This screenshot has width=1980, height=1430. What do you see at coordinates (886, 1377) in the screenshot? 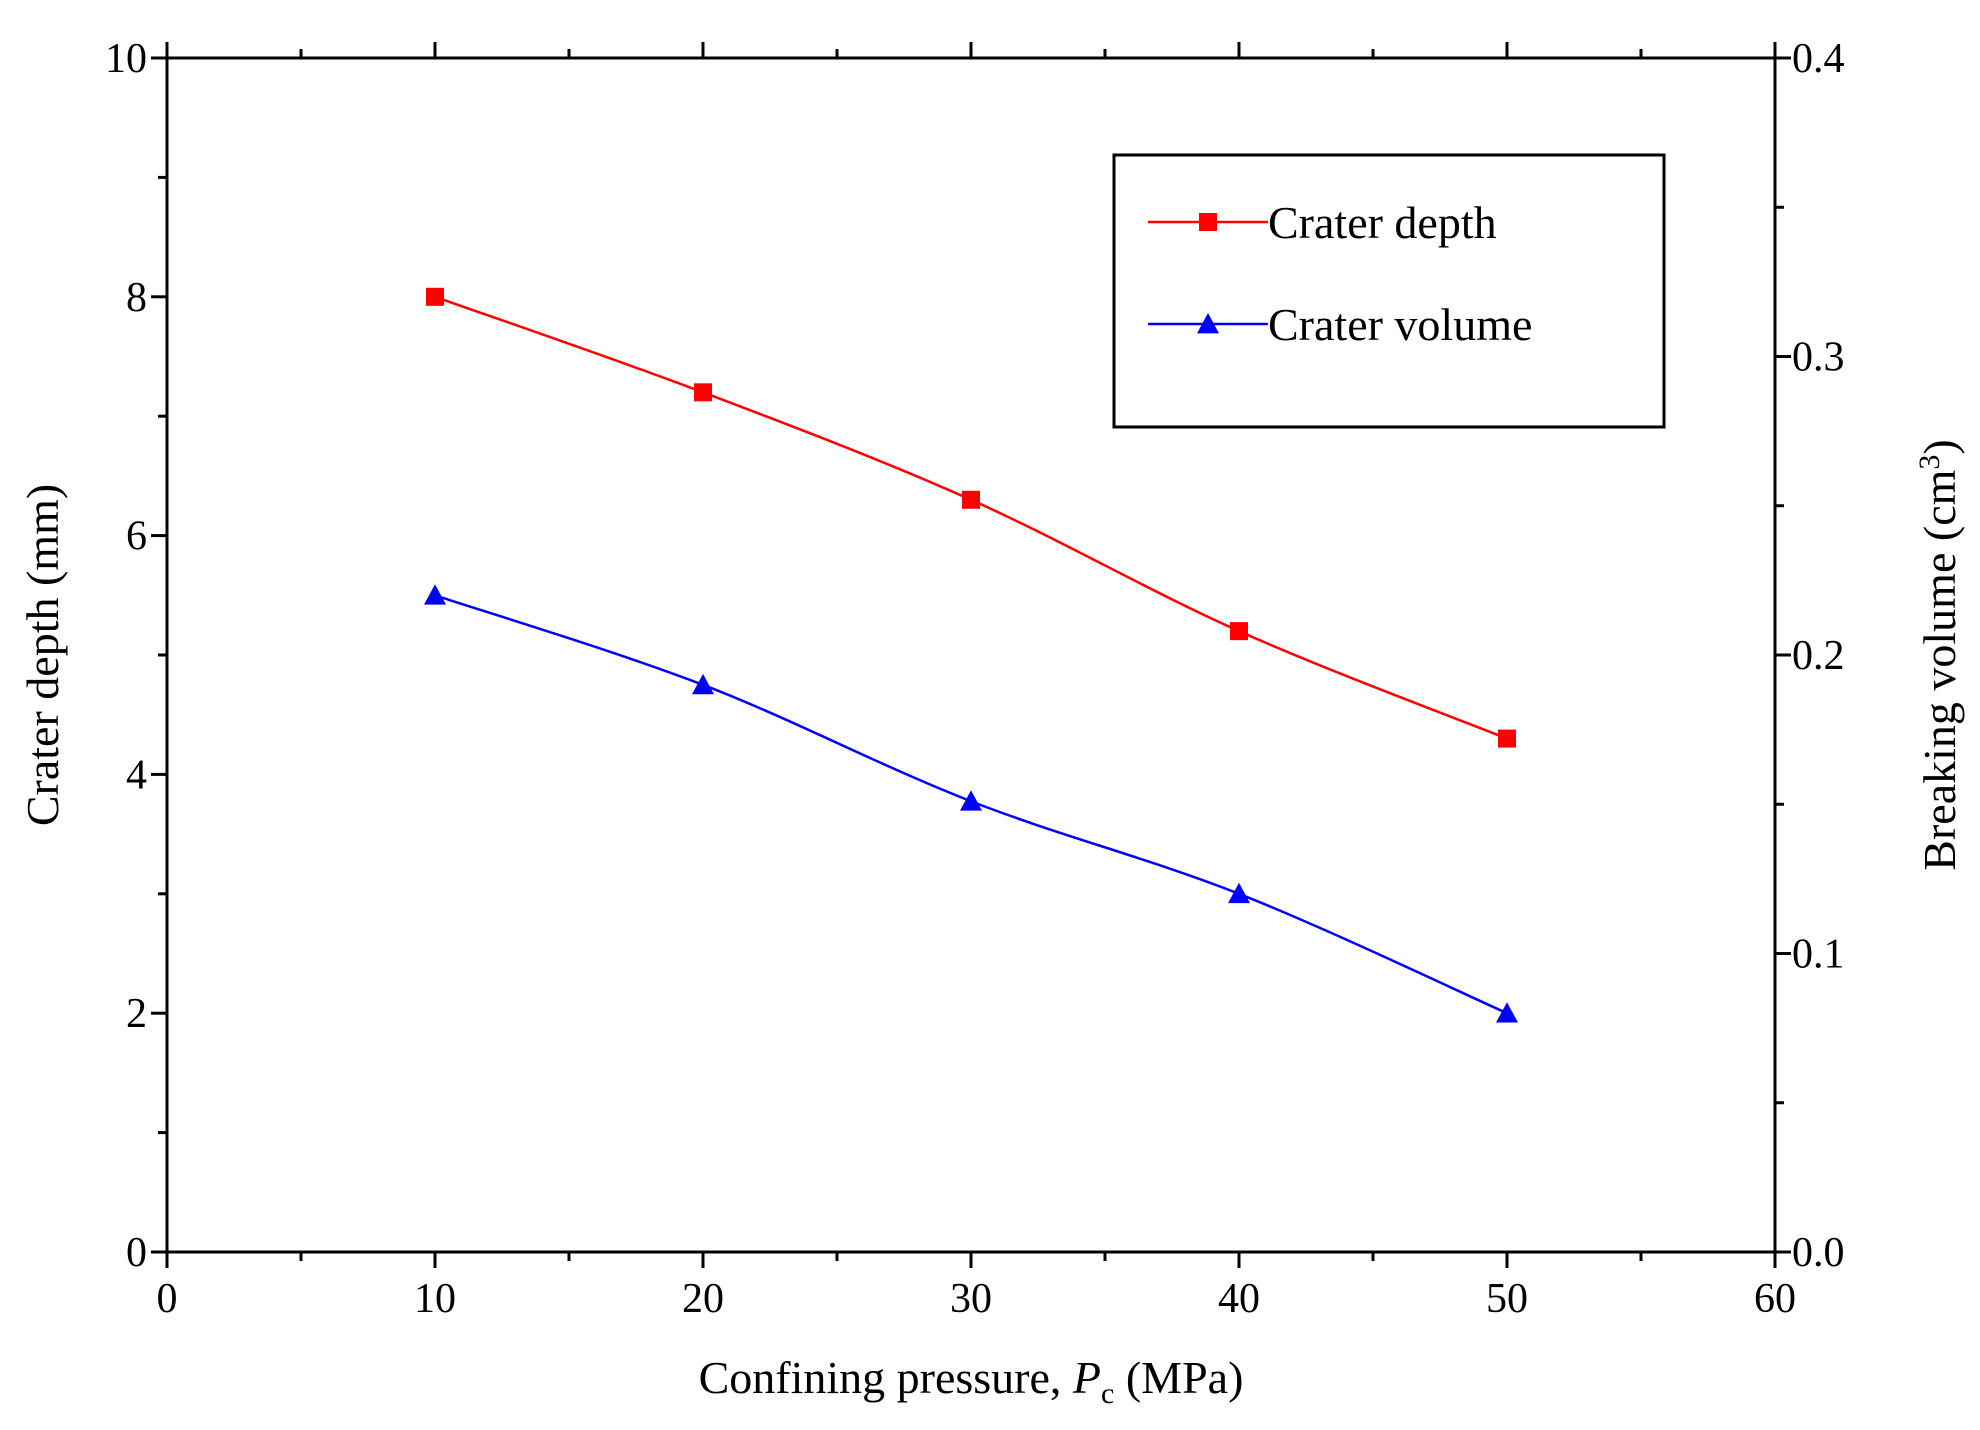
I see `x-title-prefix: Confining pressure,` at bounding box center [886, 1377].